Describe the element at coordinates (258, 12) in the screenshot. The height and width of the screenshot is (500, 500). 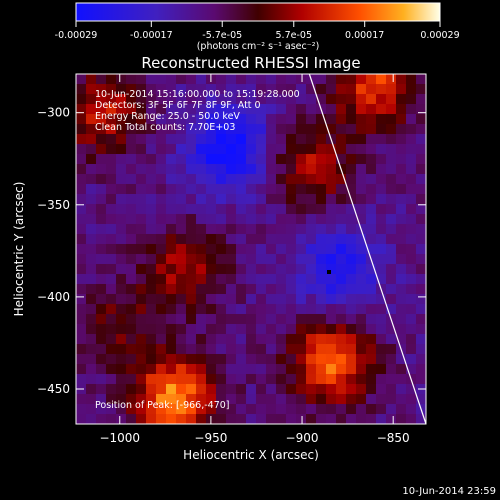
I see `colorbar-gradient` at that location.